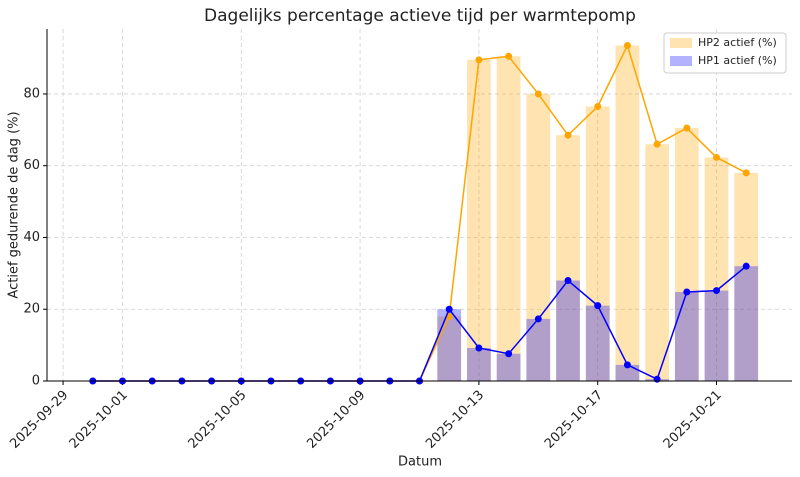 The height and width of the screenshot is (477, 800). I want to click on y-tick-label: 0, so click(36, 381).